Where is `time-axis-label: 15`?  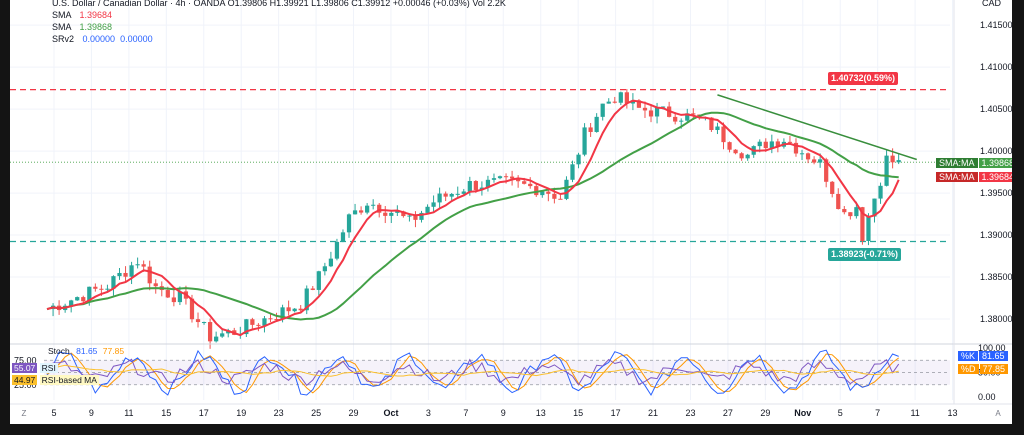 time-axis-label: 15 is located at coordinates (578, 413).